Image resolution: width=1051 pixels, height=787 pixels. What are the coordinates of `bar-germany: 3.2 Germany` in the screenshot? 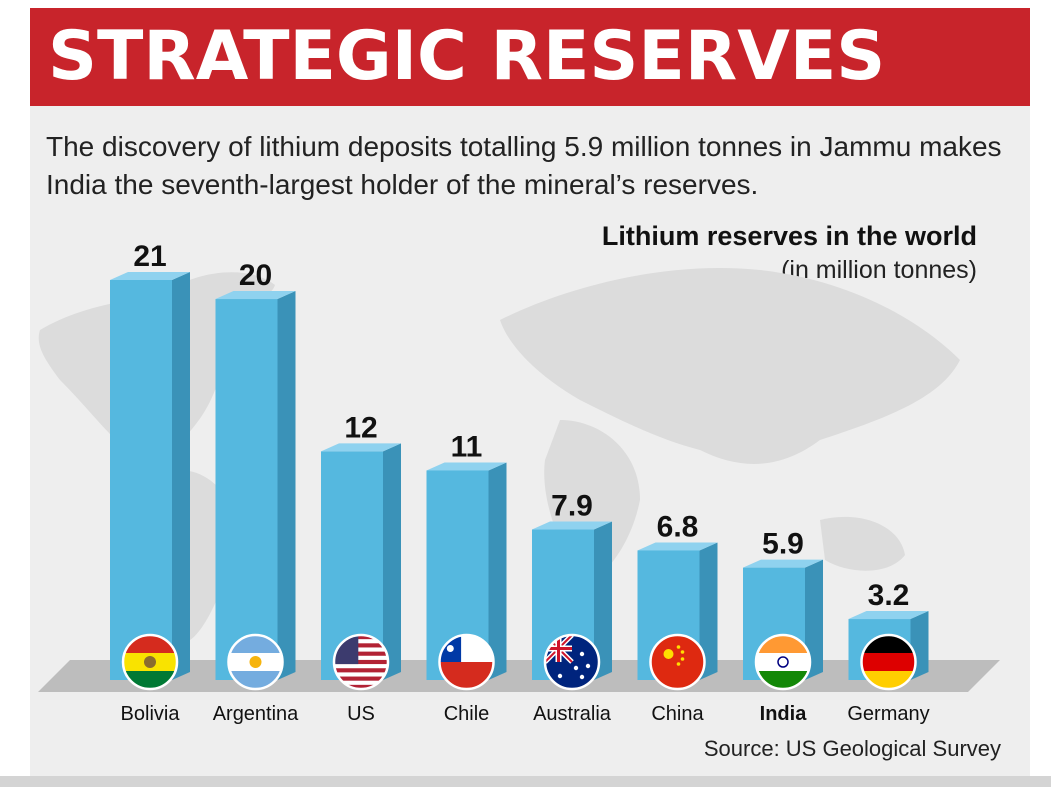 It's located at (888, 652).